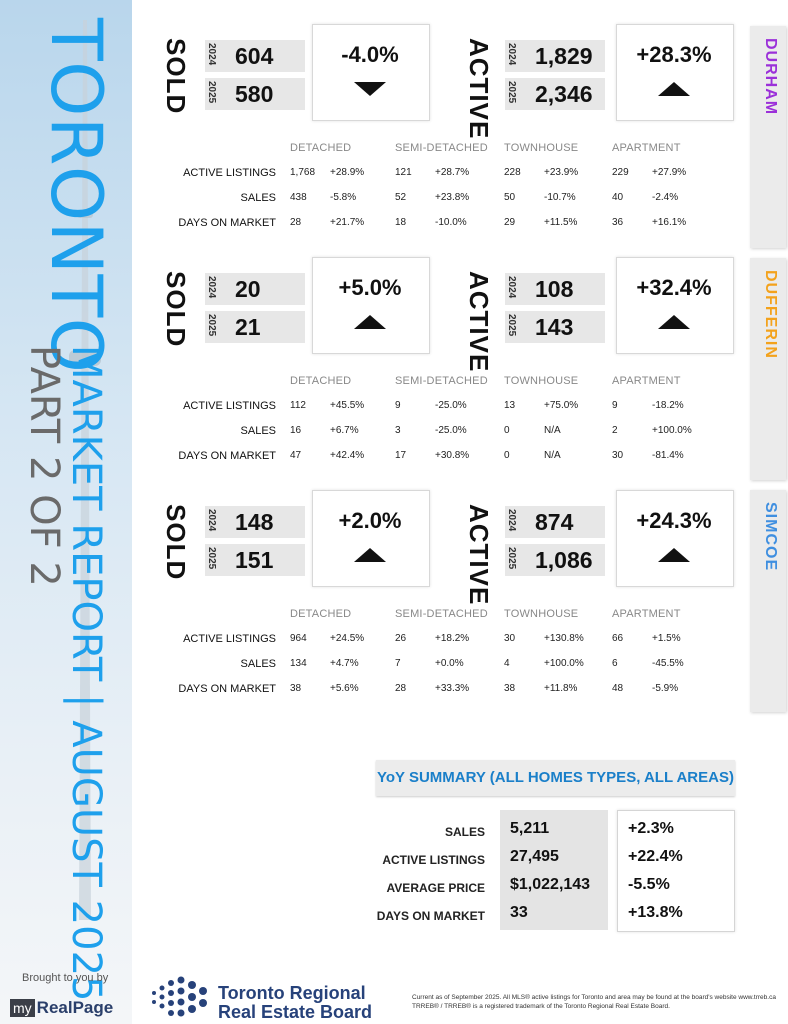 Image resolution: width=788 pixels, height=1024 pixels. I want to click on summary-row-value: 33, so click(519, 912).